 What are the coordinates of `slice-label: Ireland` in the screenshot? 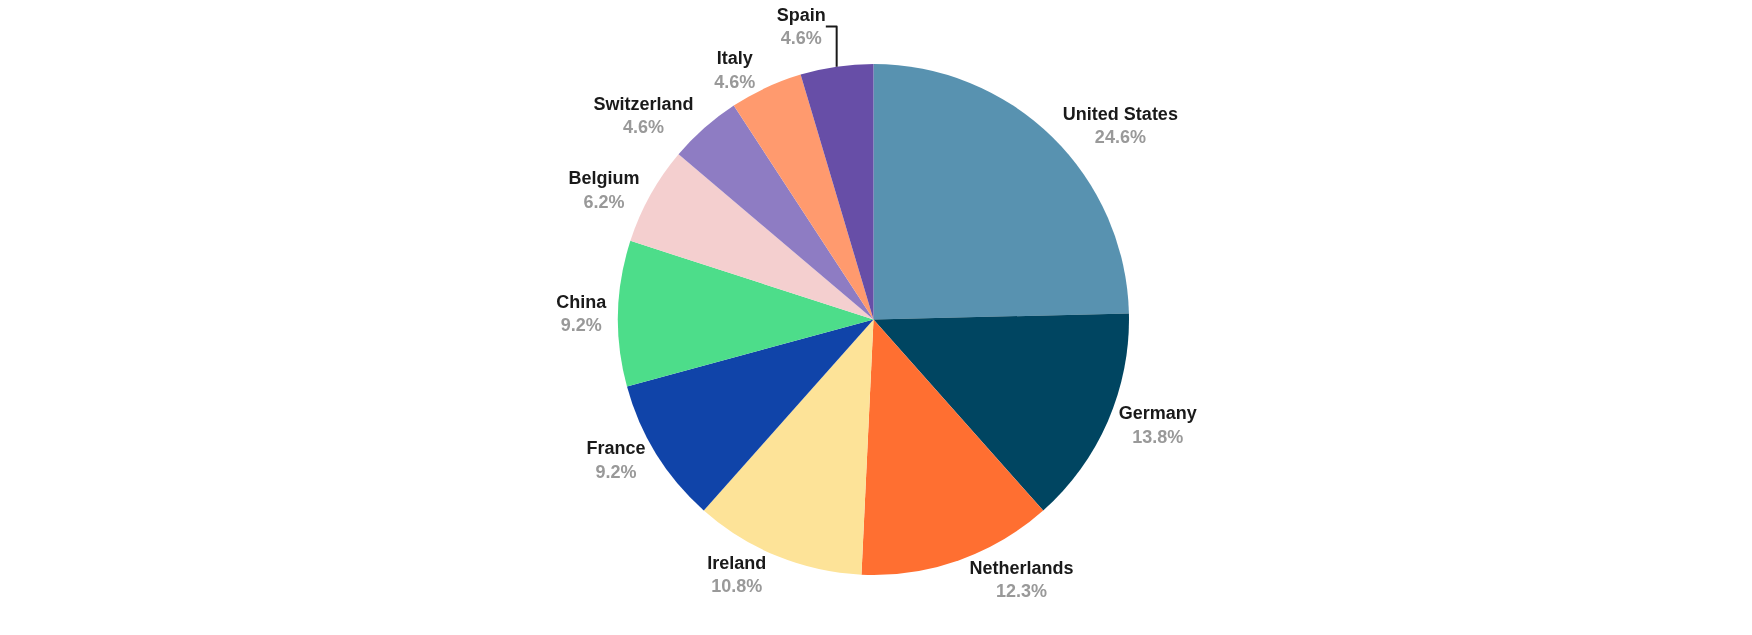 It's located at (737, 563).